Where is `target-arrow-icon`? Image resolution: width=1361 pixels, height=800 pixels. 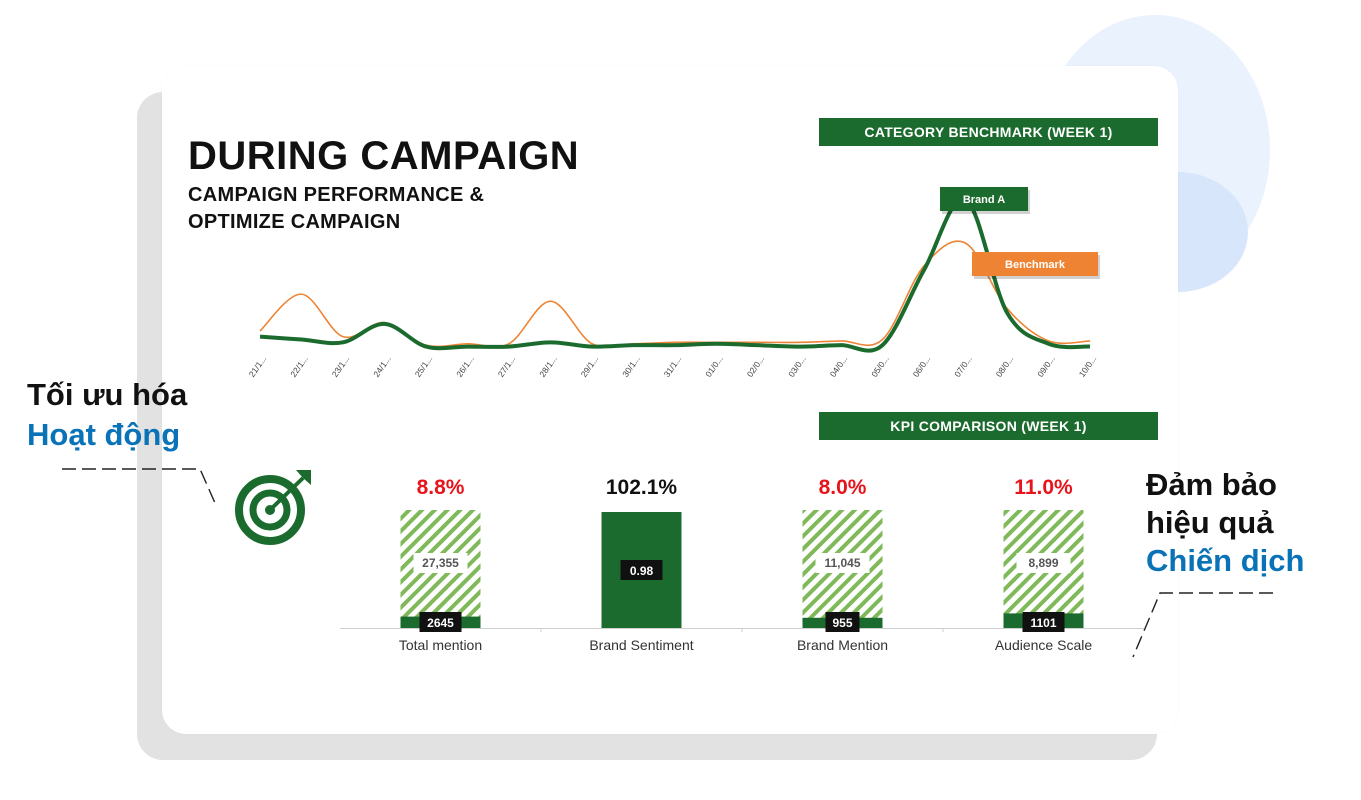
target-arrow-icon is located at coordinates (273, 507).